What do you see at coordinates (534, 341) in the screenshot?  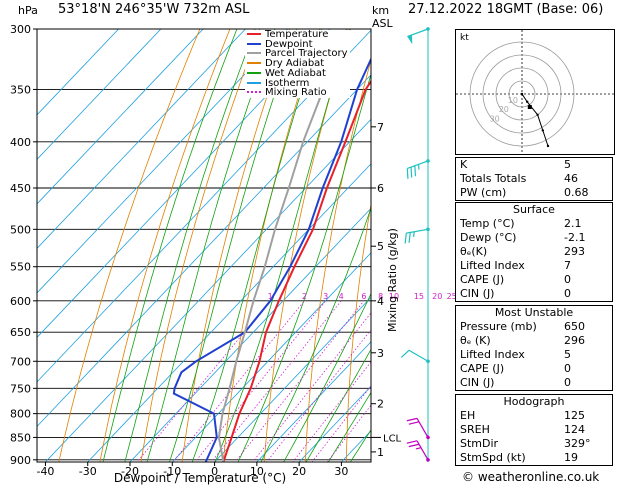 I see `table-row: θₑ (K) 296` at bounding box center [534, 341].